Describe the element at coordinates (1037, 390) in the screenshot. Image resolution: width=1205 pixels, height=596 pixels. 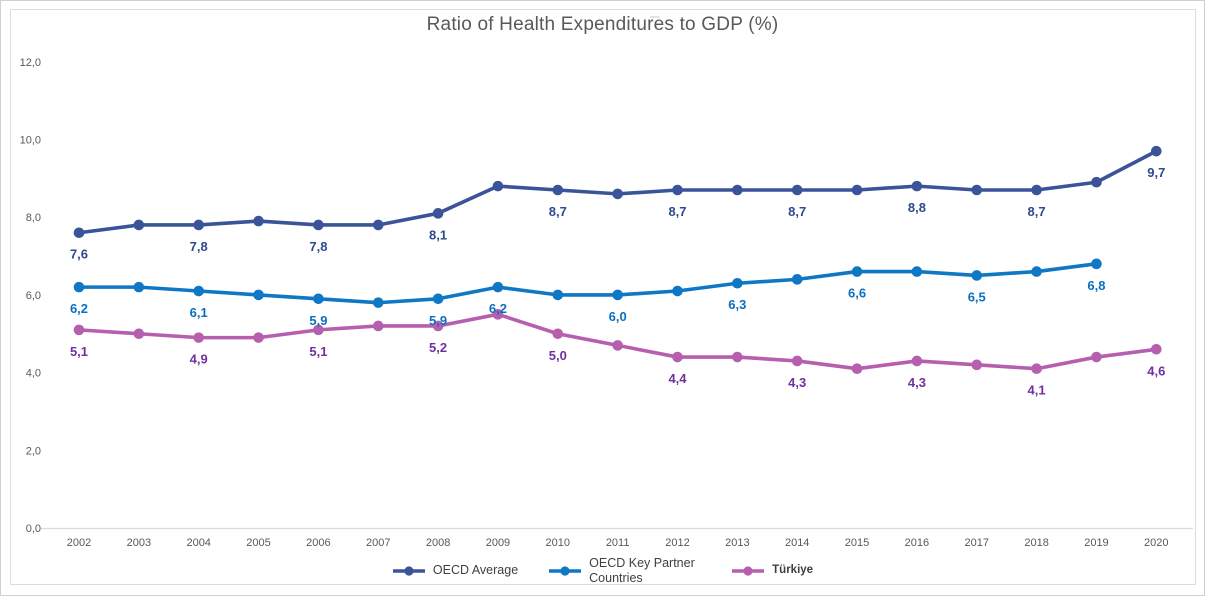
I see `data-label-turkiye: 4,1` at that location.